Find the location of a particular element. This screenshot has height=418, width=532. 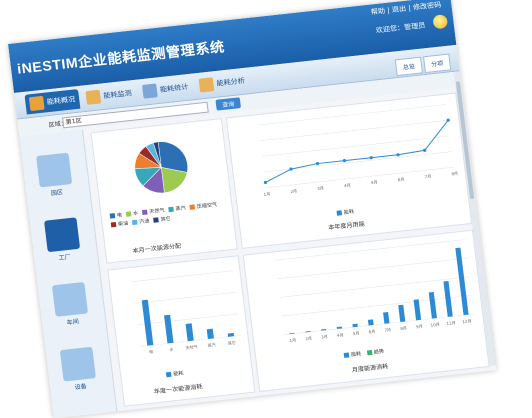

x-tick-label: 3月 is located at coordinates (324, 337).